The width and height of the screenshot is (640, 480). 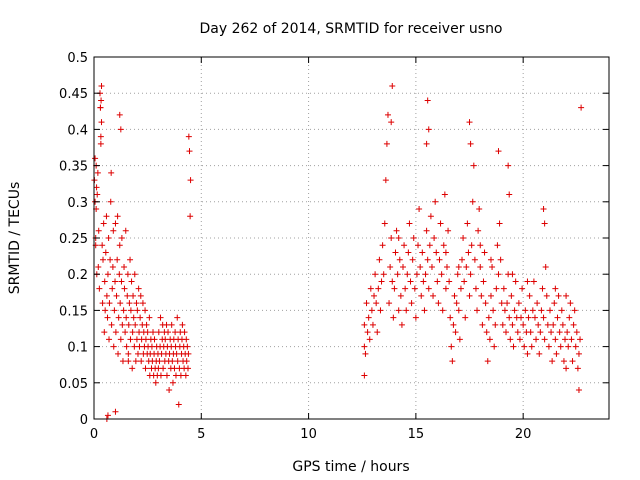 What do you see at coordinates (77, 203) in the screenshot?
I see `y-tick-label: 0.3` at bounding box center [77, 203].